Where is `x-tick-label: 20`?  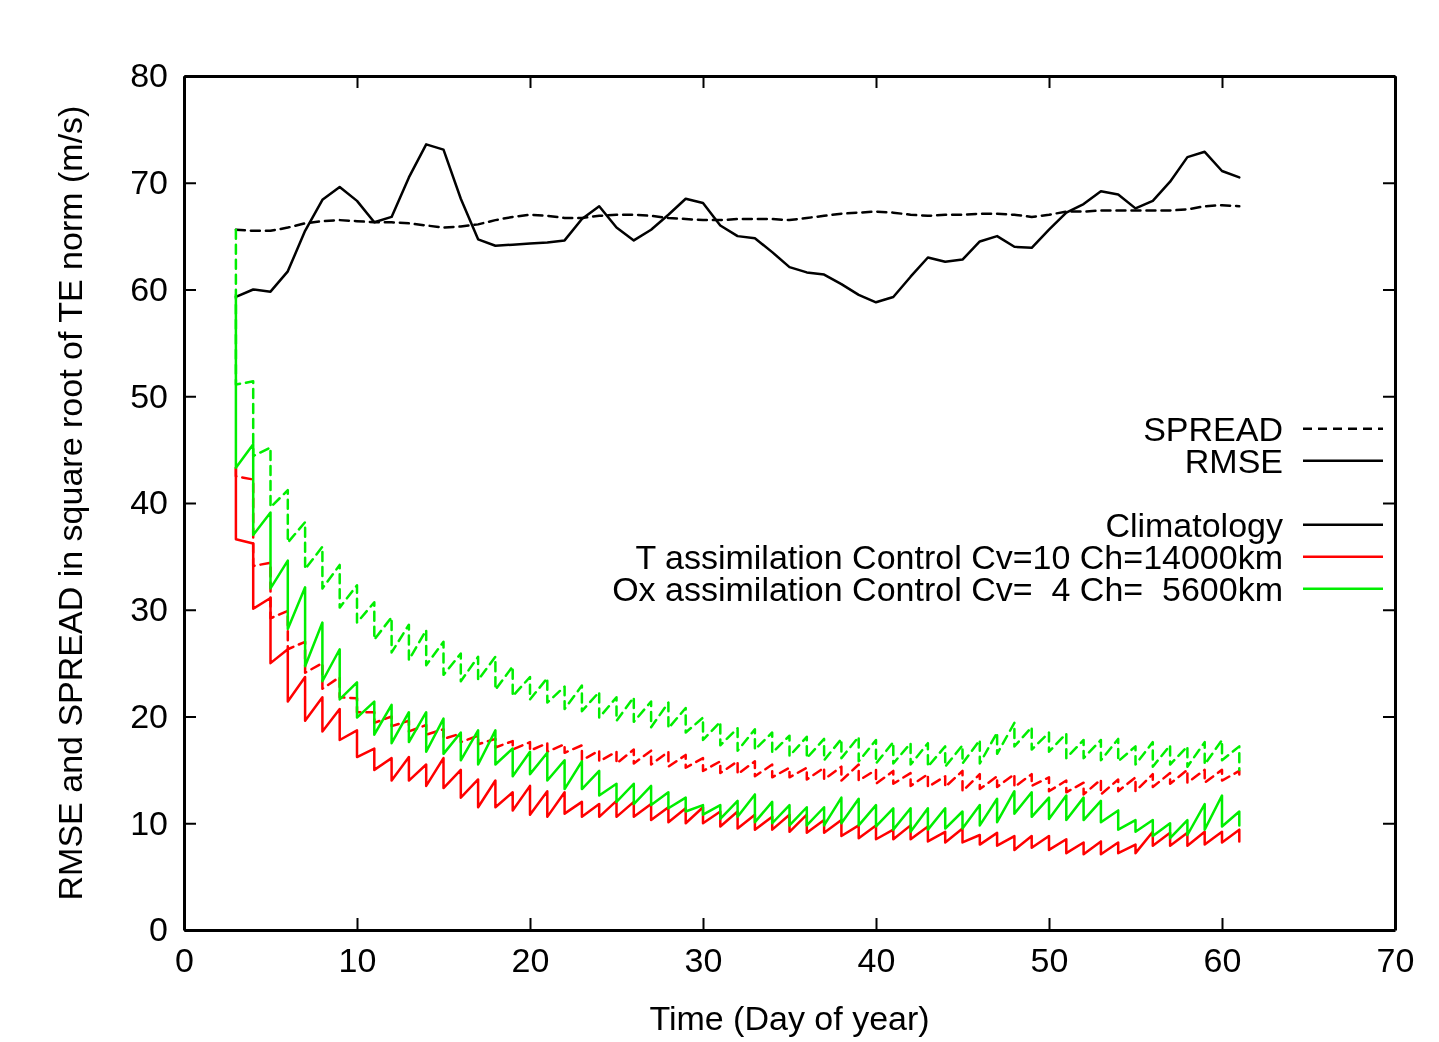 x-tick-label: 20 is located at coordinates (530, 960).